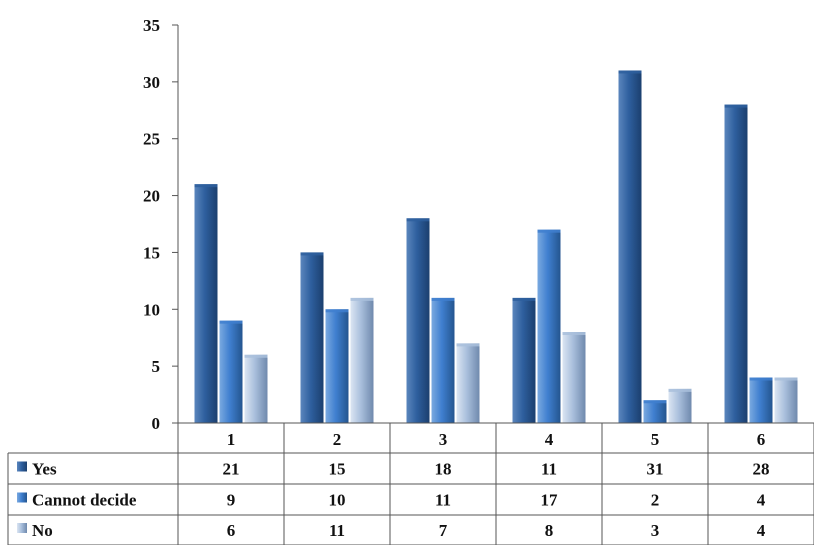 The image size is (814, 545). Describe the element at coordinates (549, 439) in the screenshot. I see `x-tick-label: 4` at that location.